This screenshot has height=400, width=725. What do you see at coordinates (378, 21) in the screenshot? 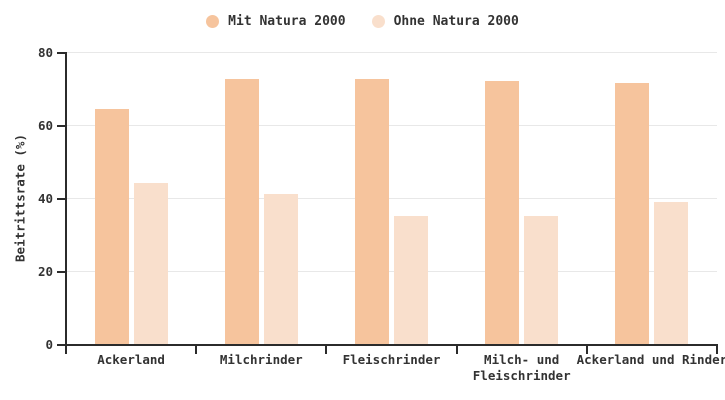
I see `legend-swatch-ohne-icon` at bounding box center [378, 21].